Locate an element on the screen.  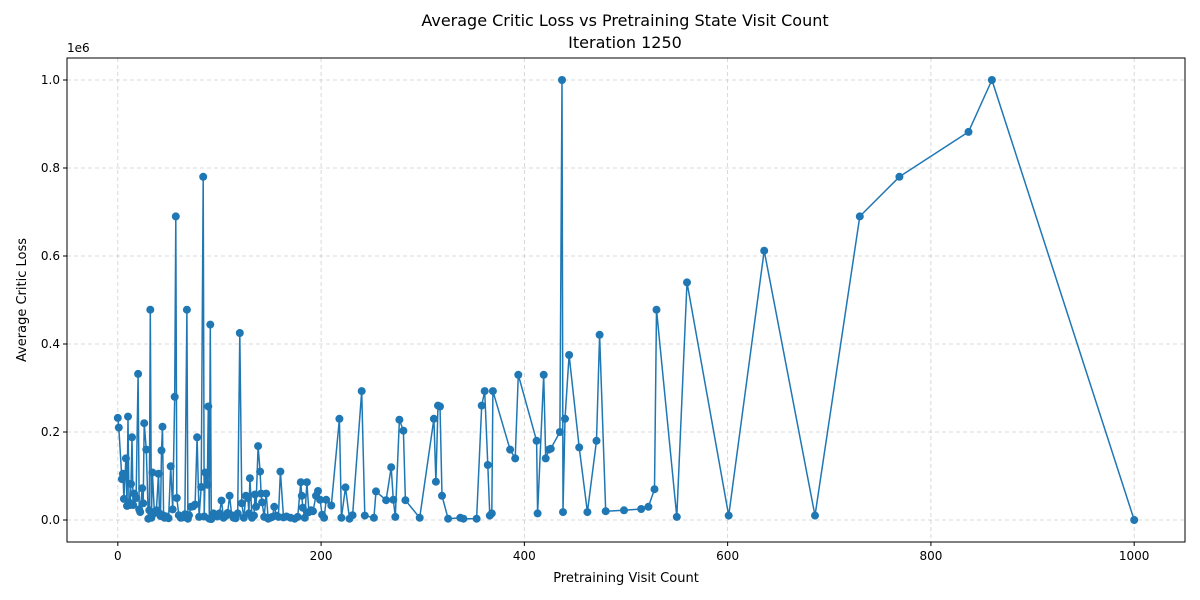
x-tick-label: 800 is located at coordinates (930, 556).